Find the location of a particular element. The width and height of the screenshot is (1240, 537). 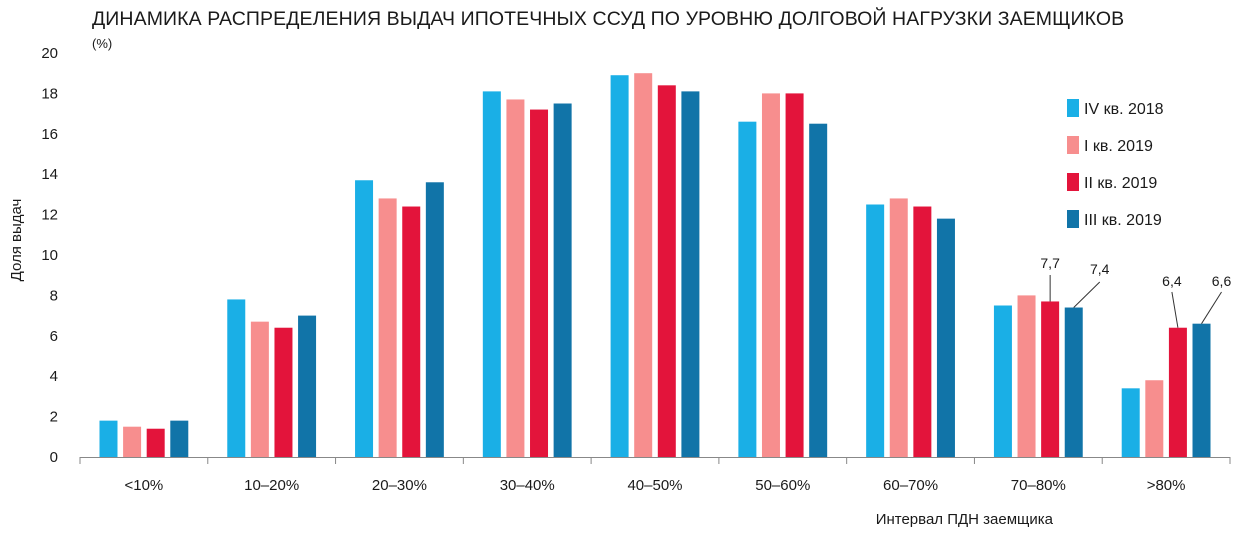

x-tick-label: 60–70% is located at coordinates (910, 485).